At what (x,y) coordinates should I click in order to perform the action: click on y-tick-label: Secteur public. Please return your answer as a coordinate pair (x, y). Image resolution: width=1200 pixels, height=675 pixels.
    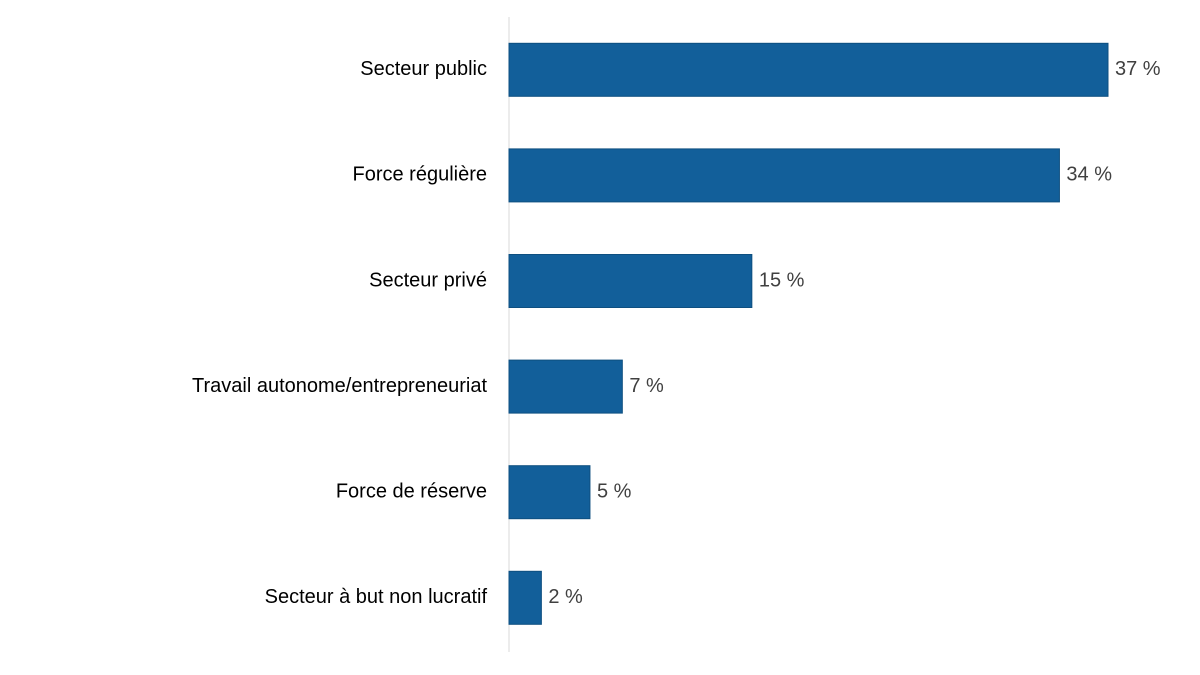
    Looking at the image, I should click on (423, 69).